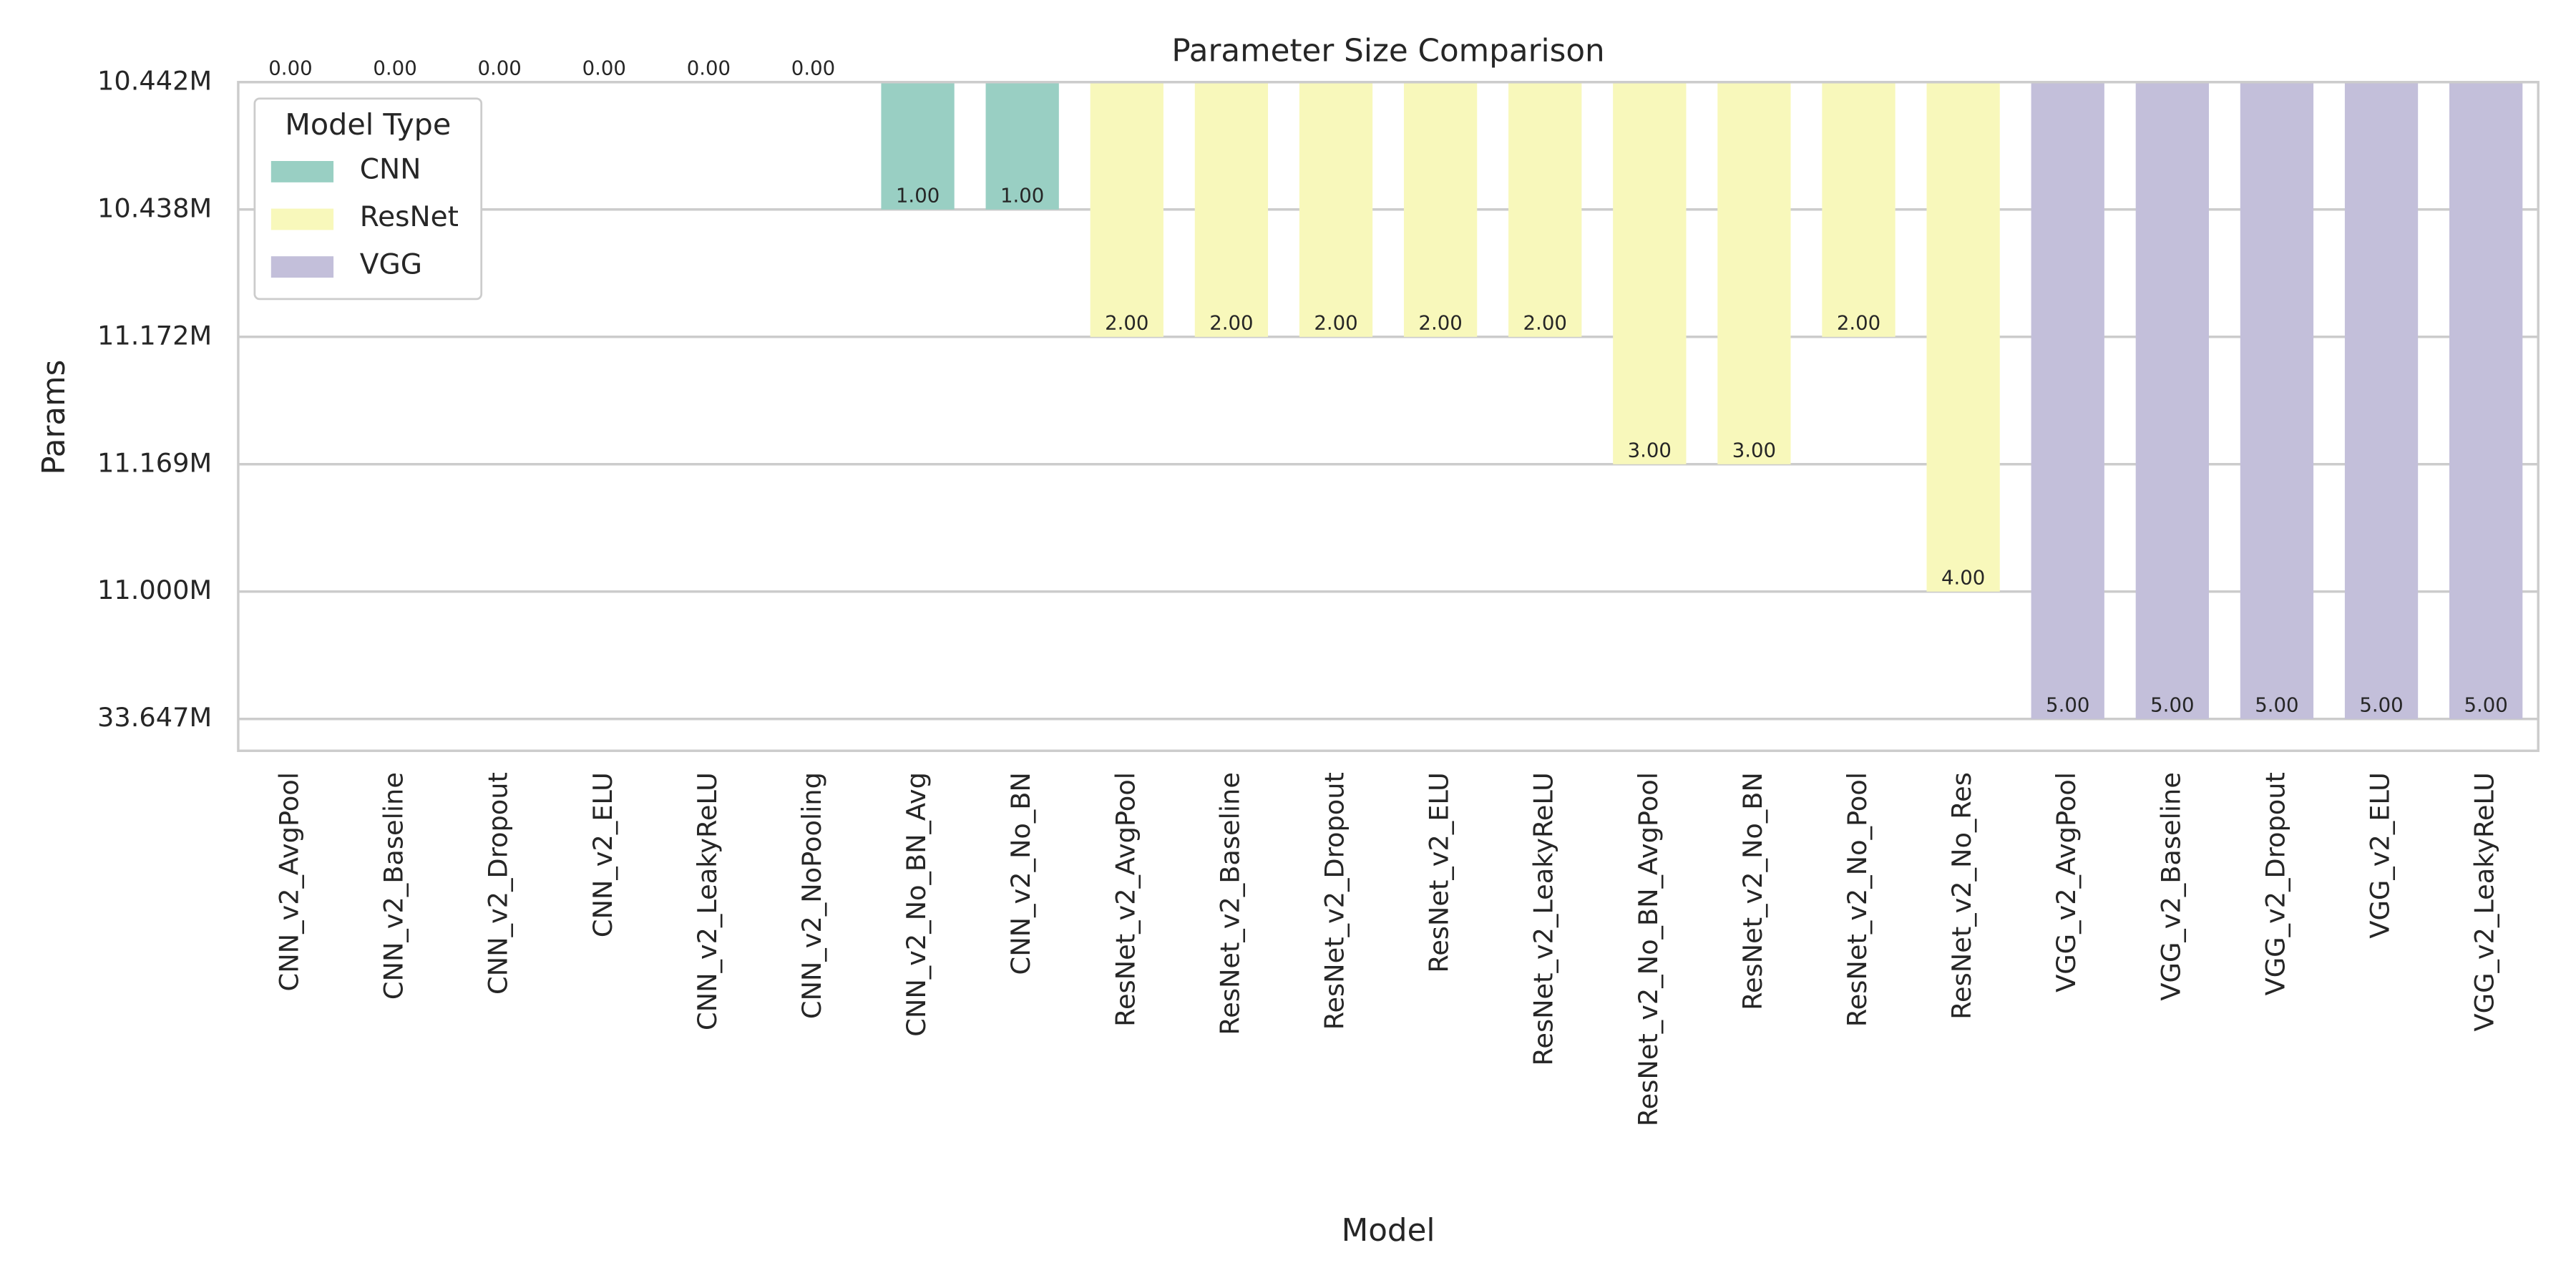 The image size is (2576, 1288). What do you see at coordinates (288, 881) in the screenshot?
I see `x-tick-label: CNN_v2_AvgPool` at bounding box center [288, 881].